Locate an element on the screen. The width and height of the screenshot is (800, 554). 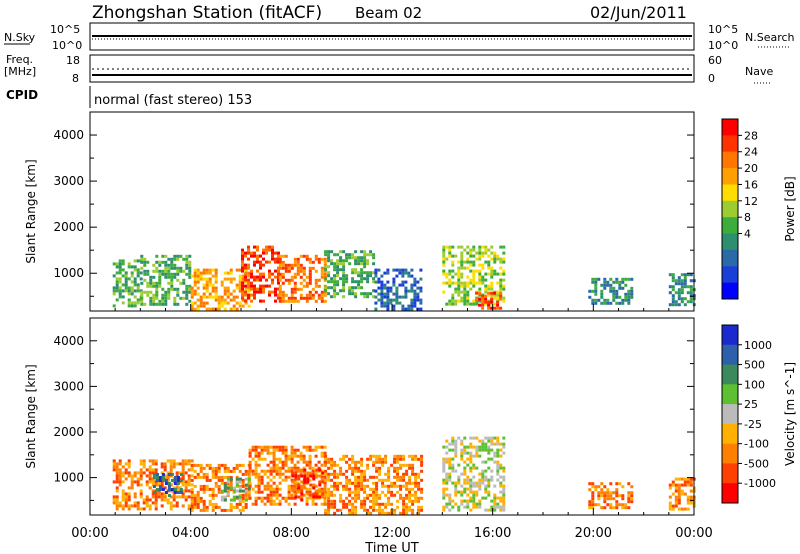
power-colorbar-label: 4 is located at coordinates (747, 234).